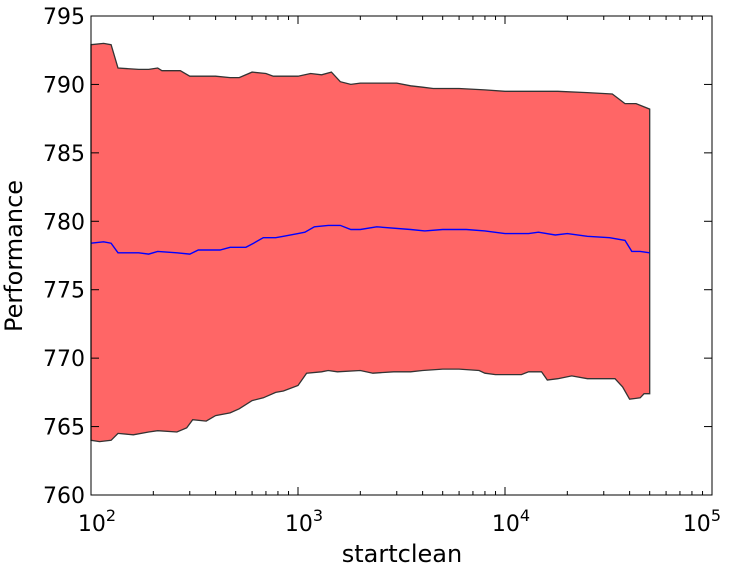  What do you see at coordinates (402, 554) in the screenshot?
I see `x-axis-label: startclean` at bounding box center [402, 554].